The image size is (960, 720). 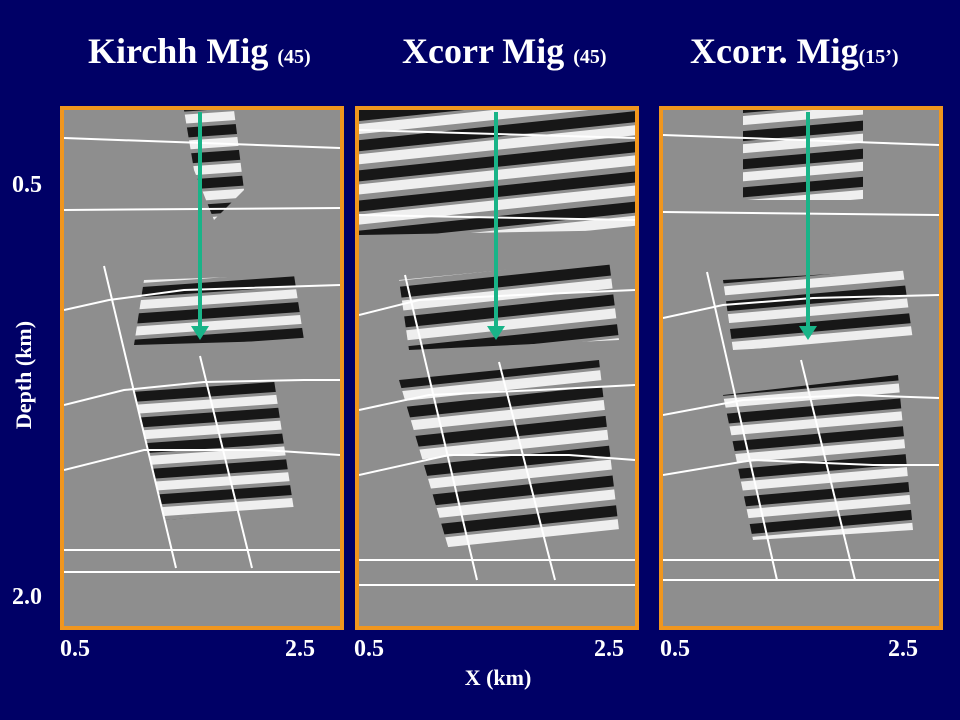 What do you see at coordinates (504, 51) in the screenshot?
I see `panel-title-xcorr-45: Xcorr Mig (45)` at bounding box center [504, 51].